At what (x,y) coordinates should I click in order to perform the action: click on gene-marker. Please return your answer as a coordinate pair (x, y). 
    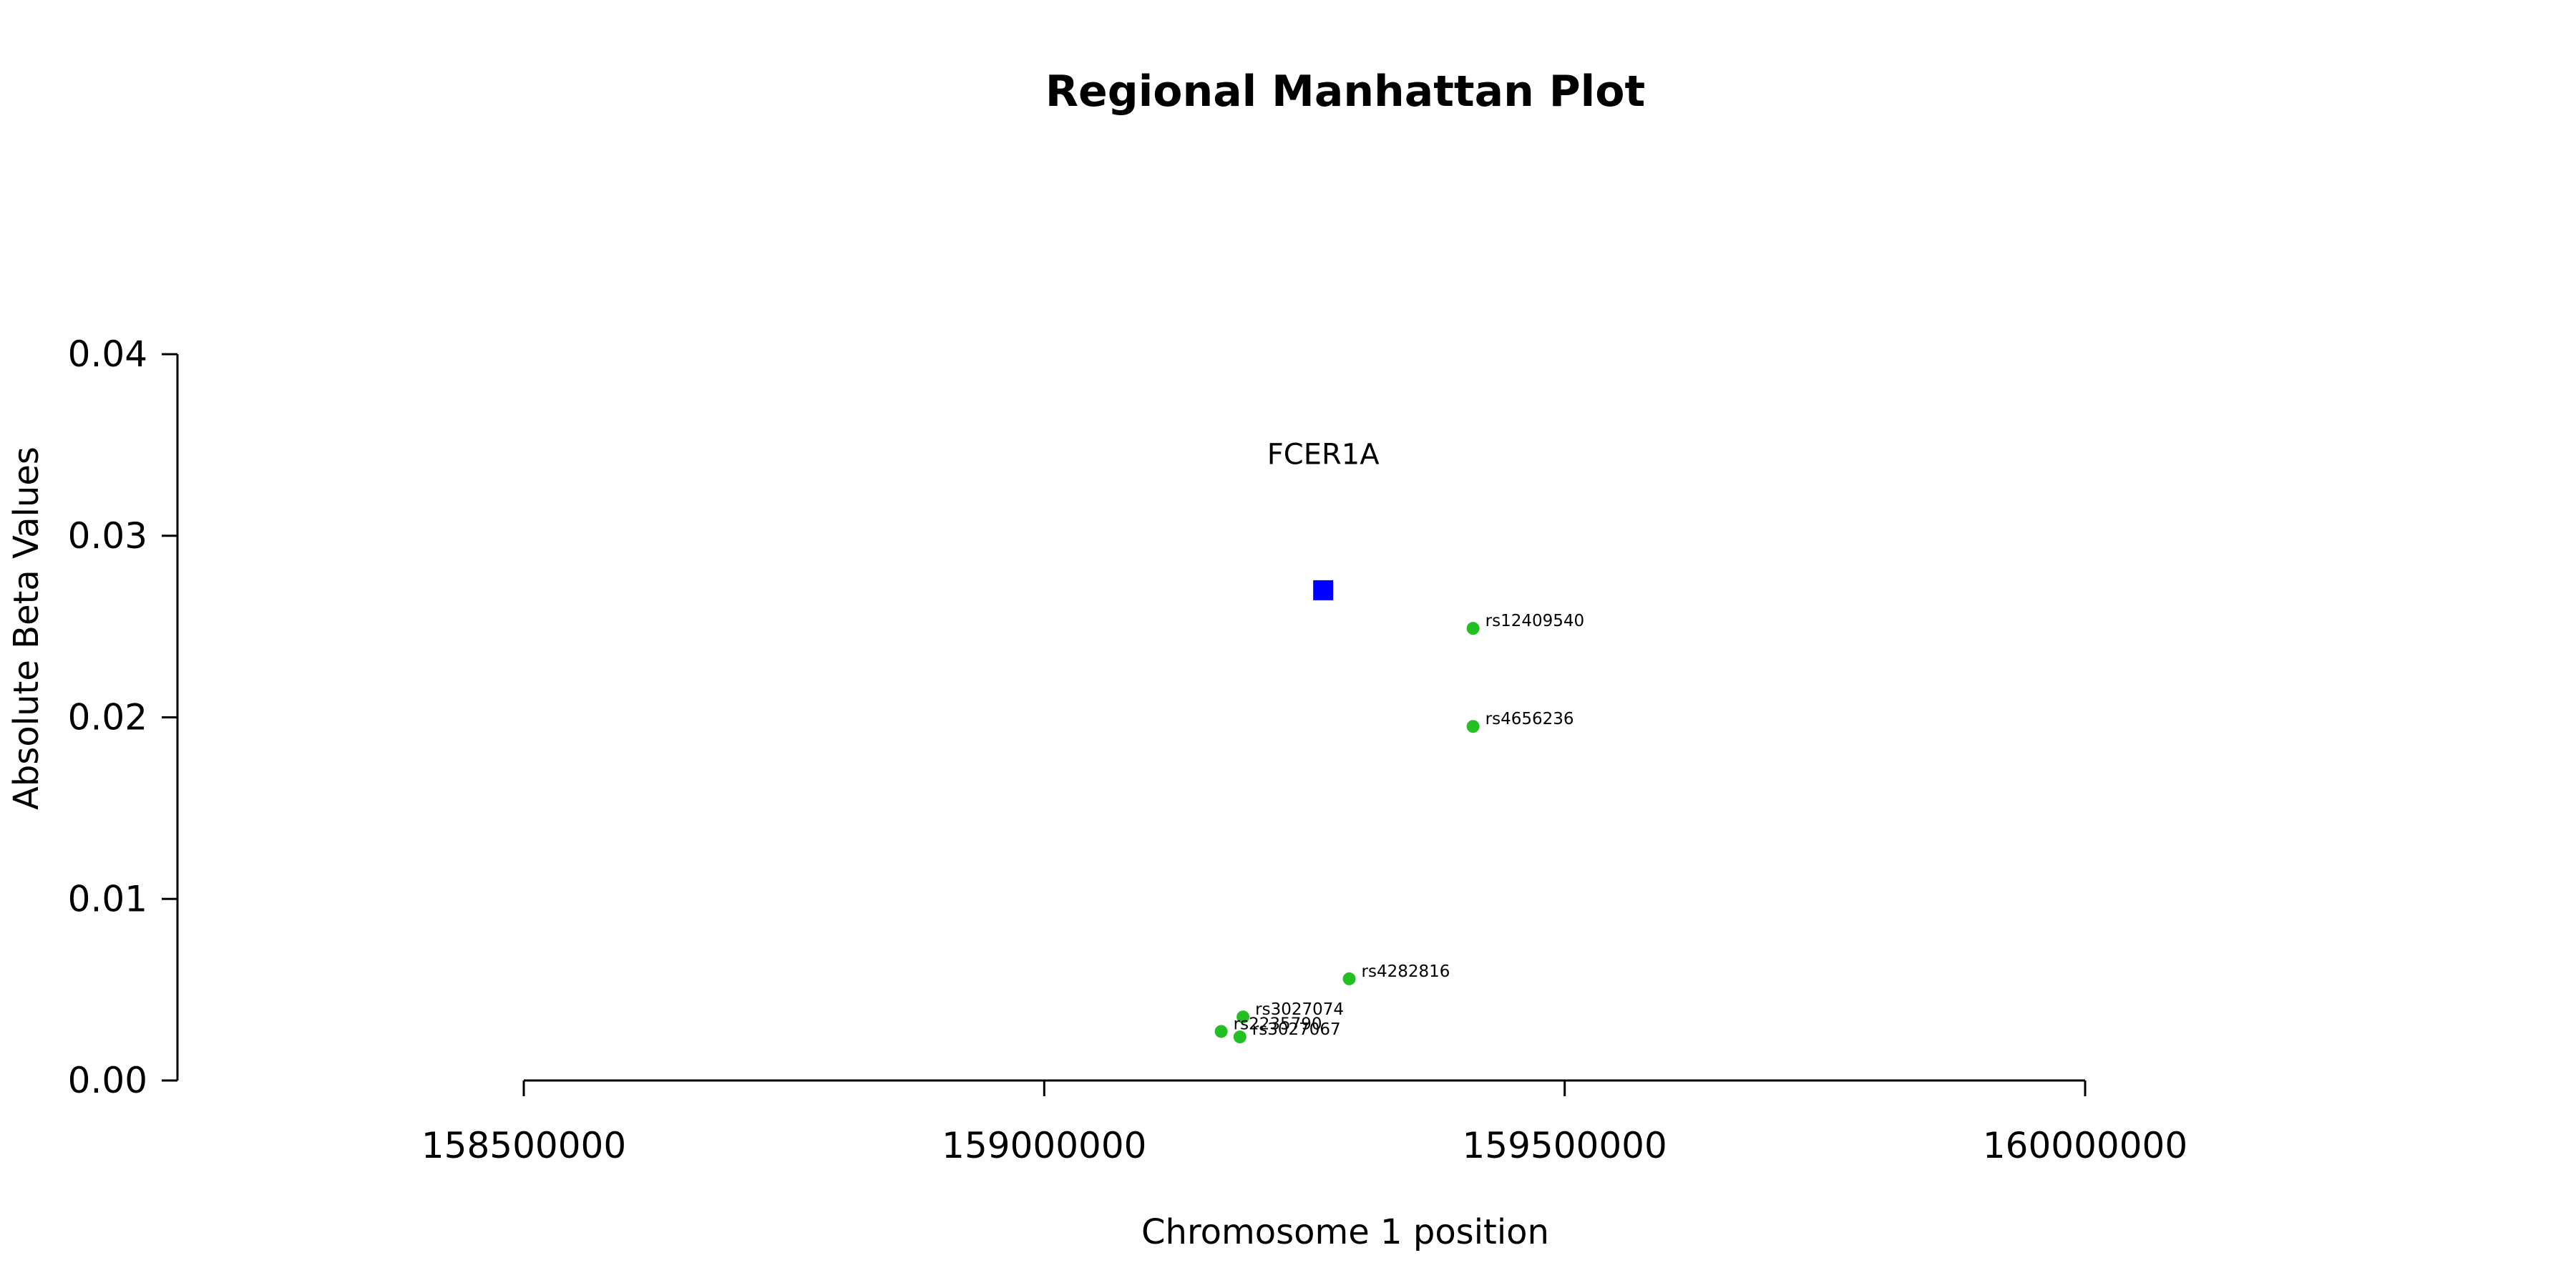
    Looking at the image, I should click on (1323, 590).